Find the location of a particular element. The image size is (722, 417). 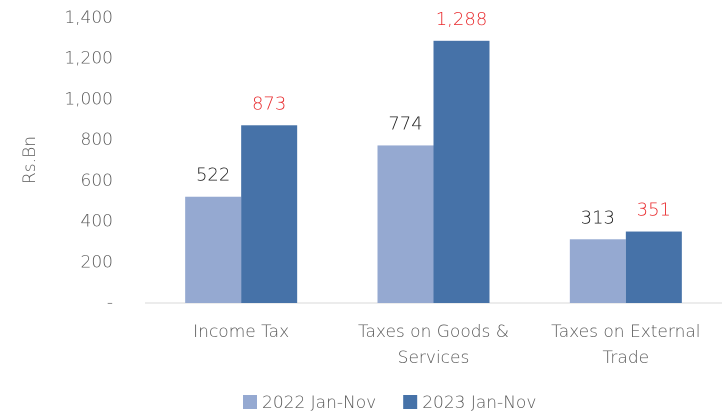

data-label: 774 is located at coordinates (405, 123).